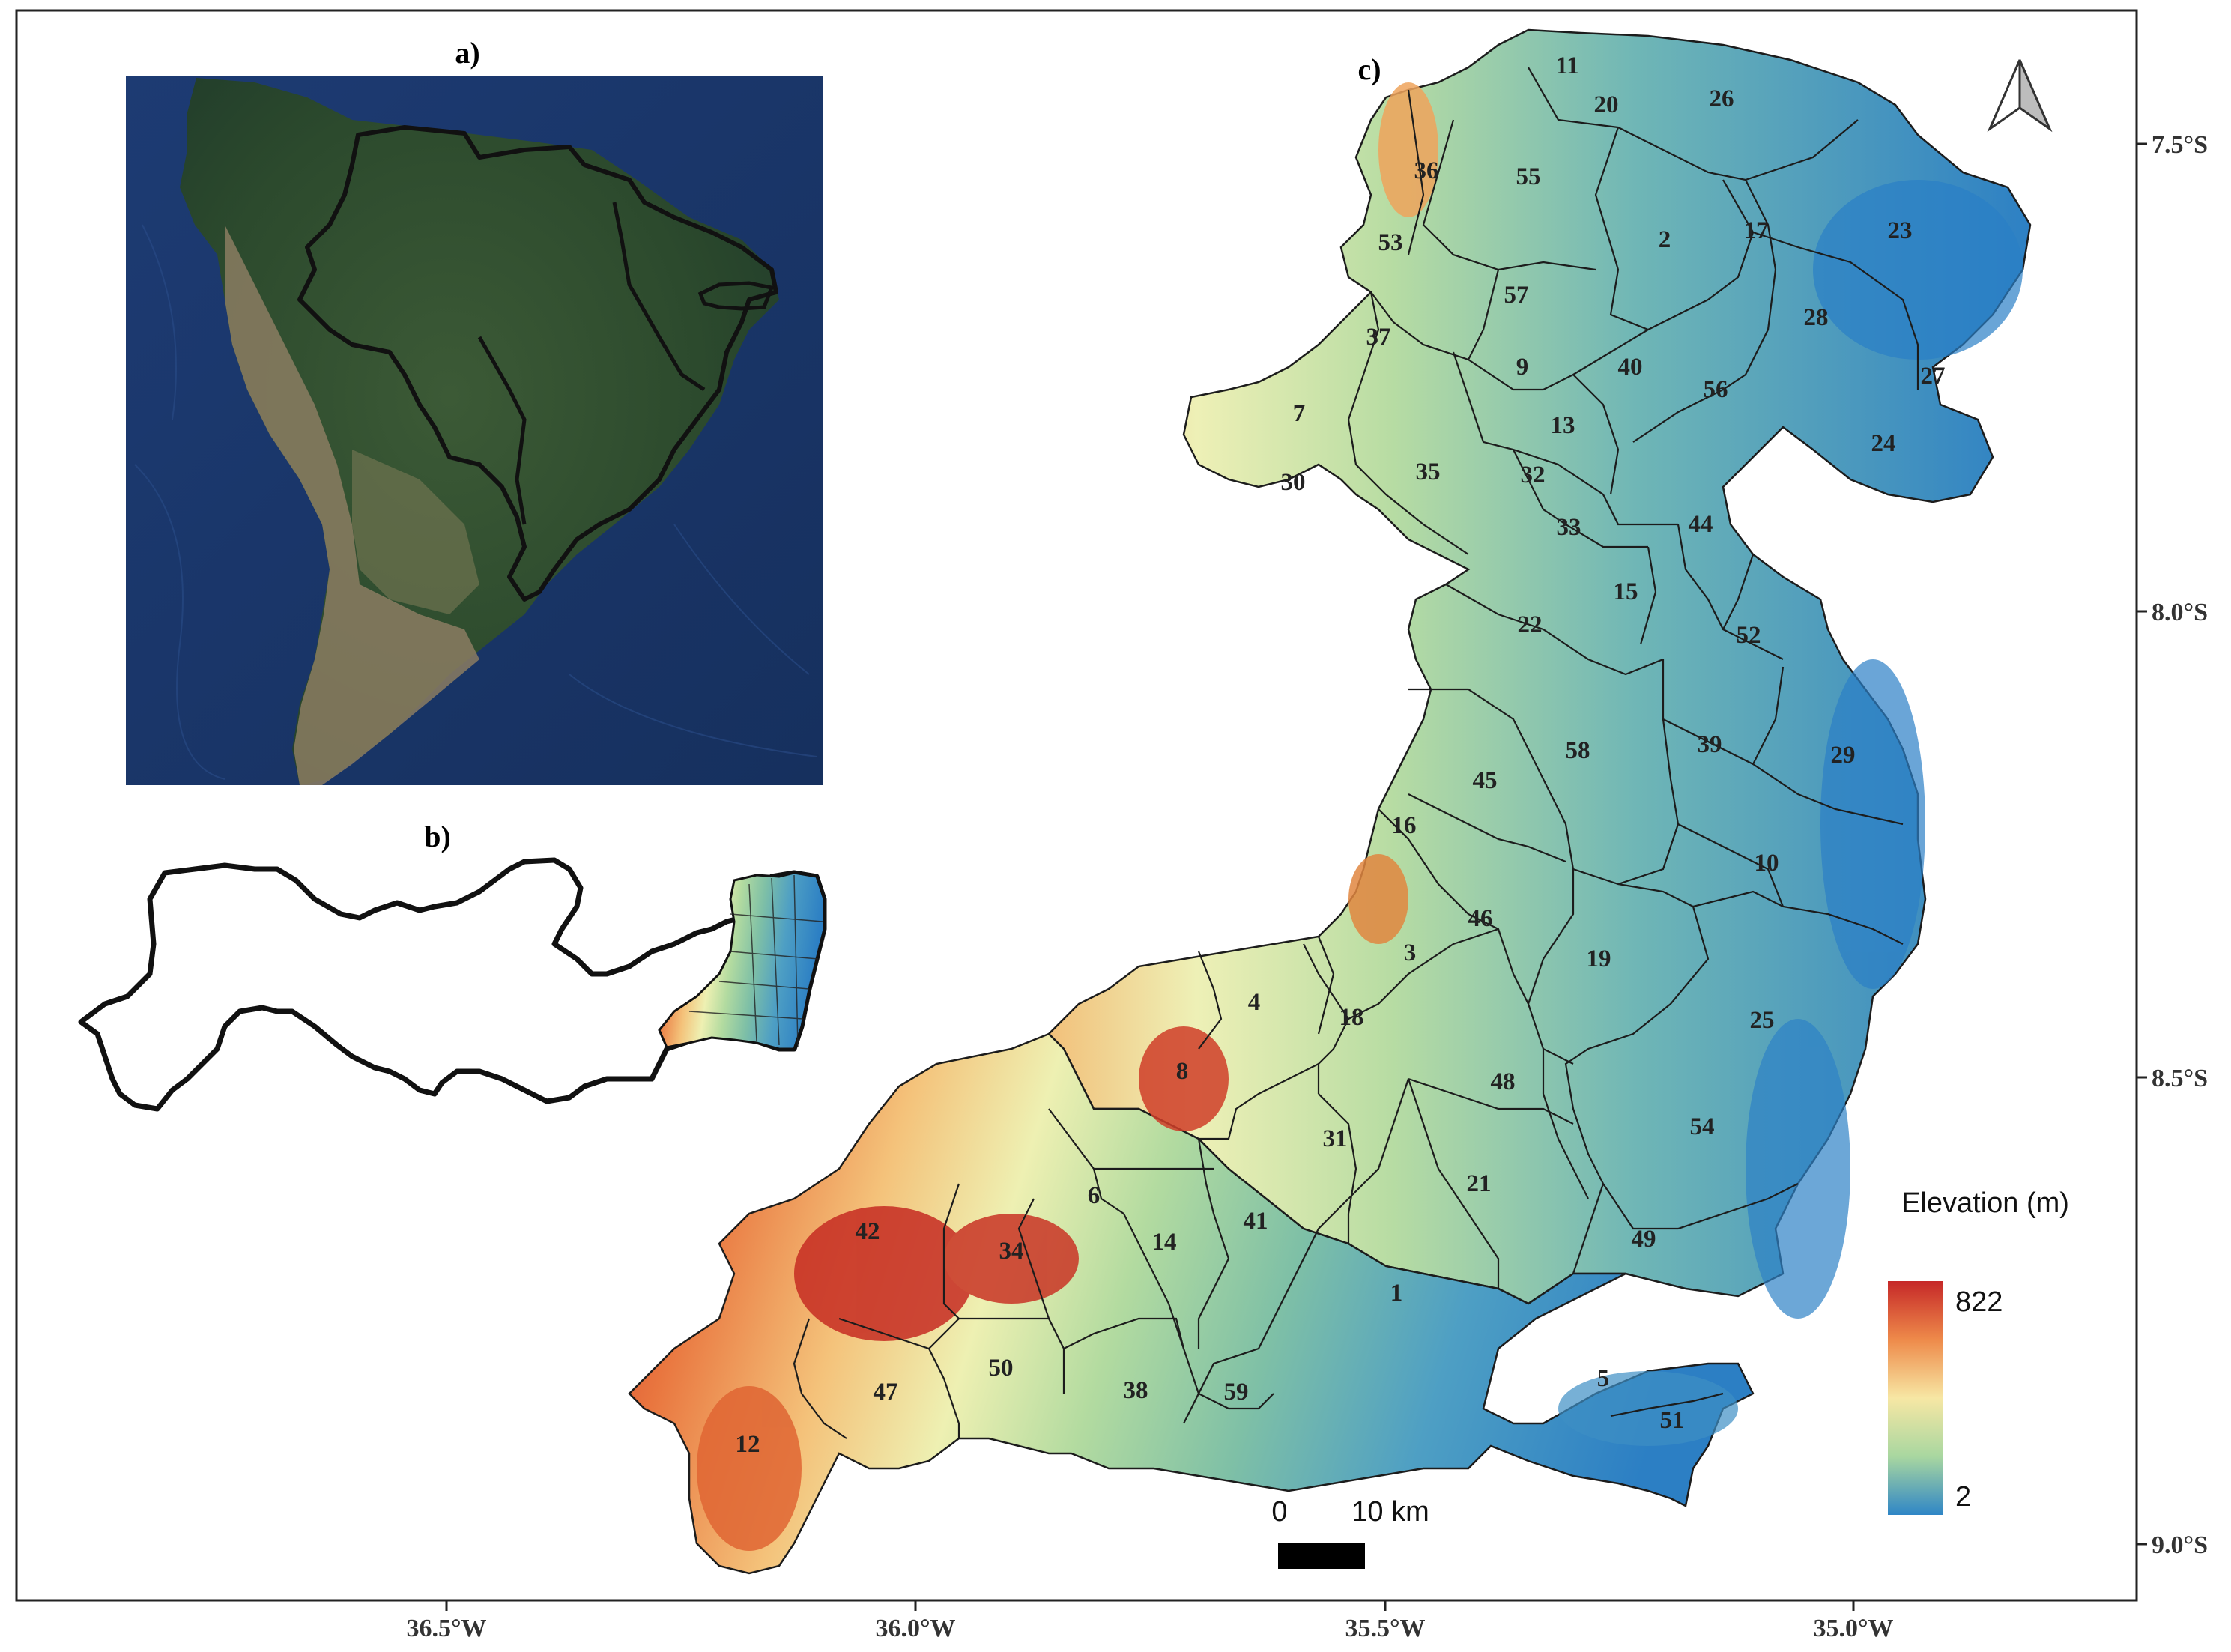  Describe the element at coordinates (1979, 1302) in the screenshot. I see `legend-max-label: 822` at that location.